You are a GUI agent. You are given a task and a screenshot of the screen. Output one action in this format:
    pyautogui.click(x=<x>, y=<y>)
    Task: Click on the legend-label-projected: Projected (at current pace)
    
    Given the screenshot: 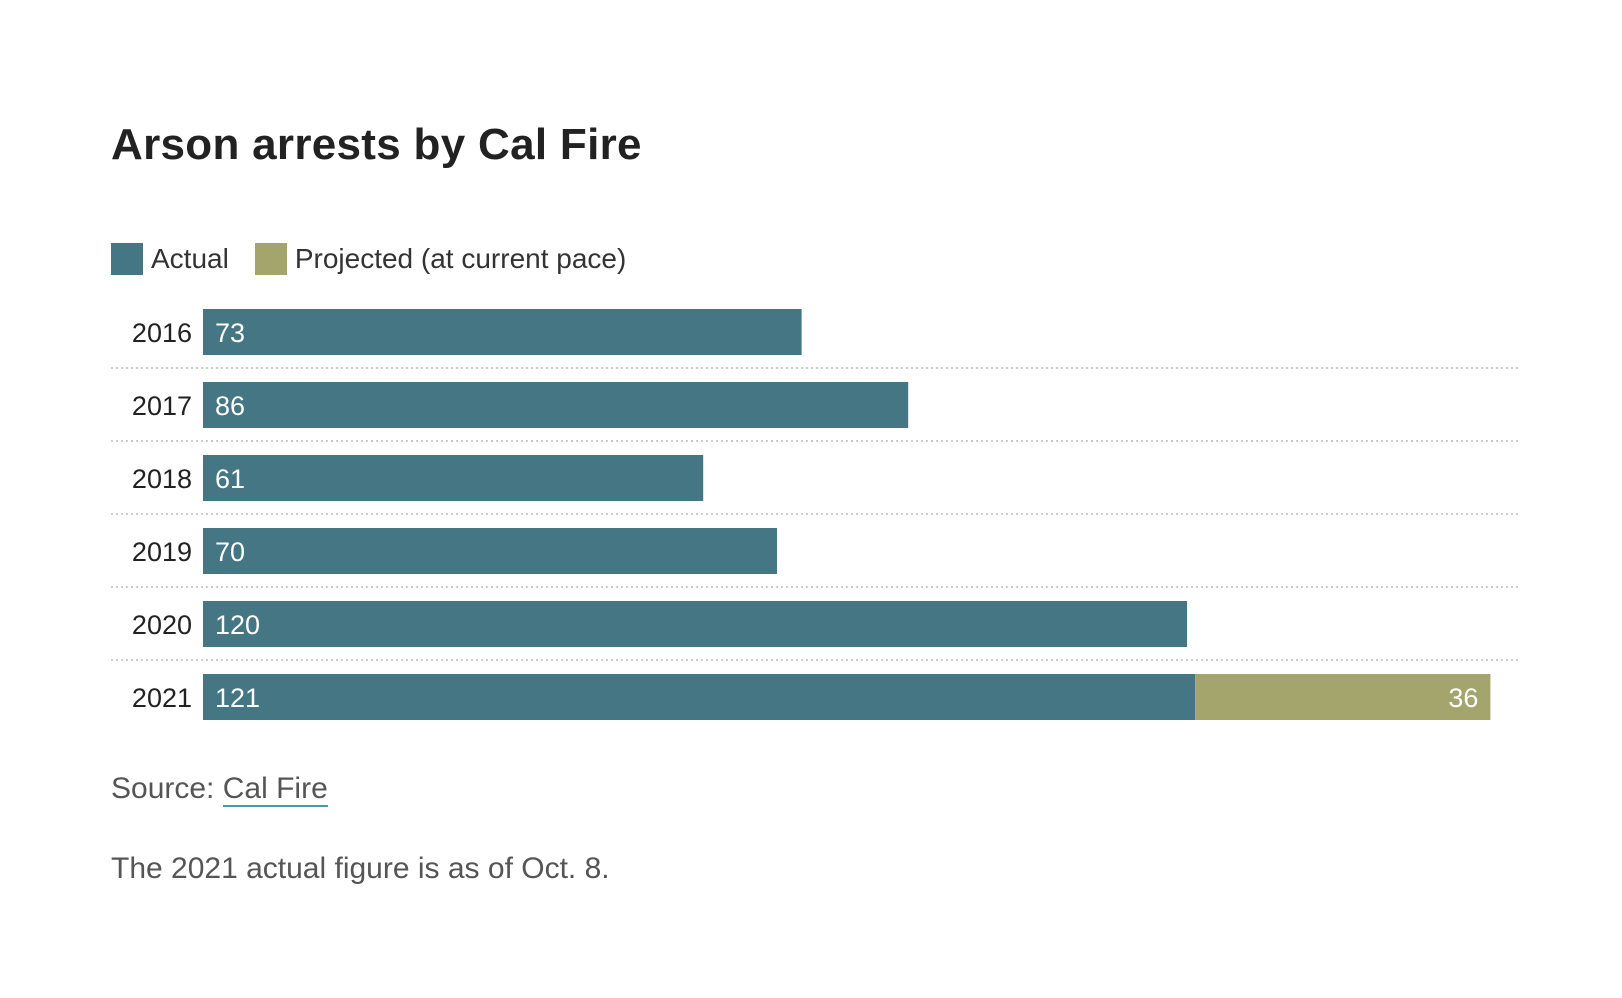 What is the action you would take?
    pyautogui.click(x=460, y=258)
    